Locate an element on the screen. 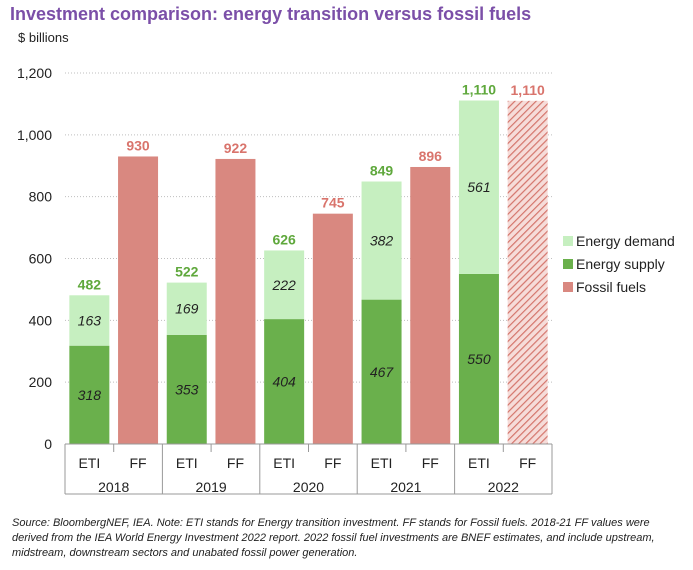 This screenshot has width=693, height=570. legend-label: Energy supply is located at coordinates (620, 264).